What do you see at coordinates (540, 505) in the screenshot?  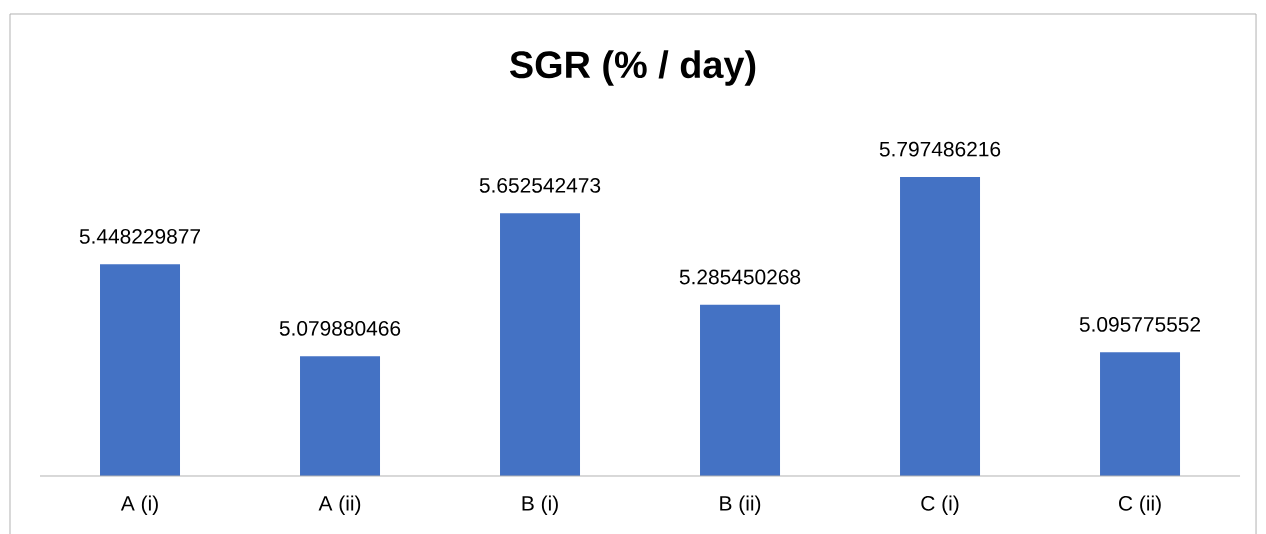 I see `x-tick-label: B (i)` at bounding box center [540, 505].